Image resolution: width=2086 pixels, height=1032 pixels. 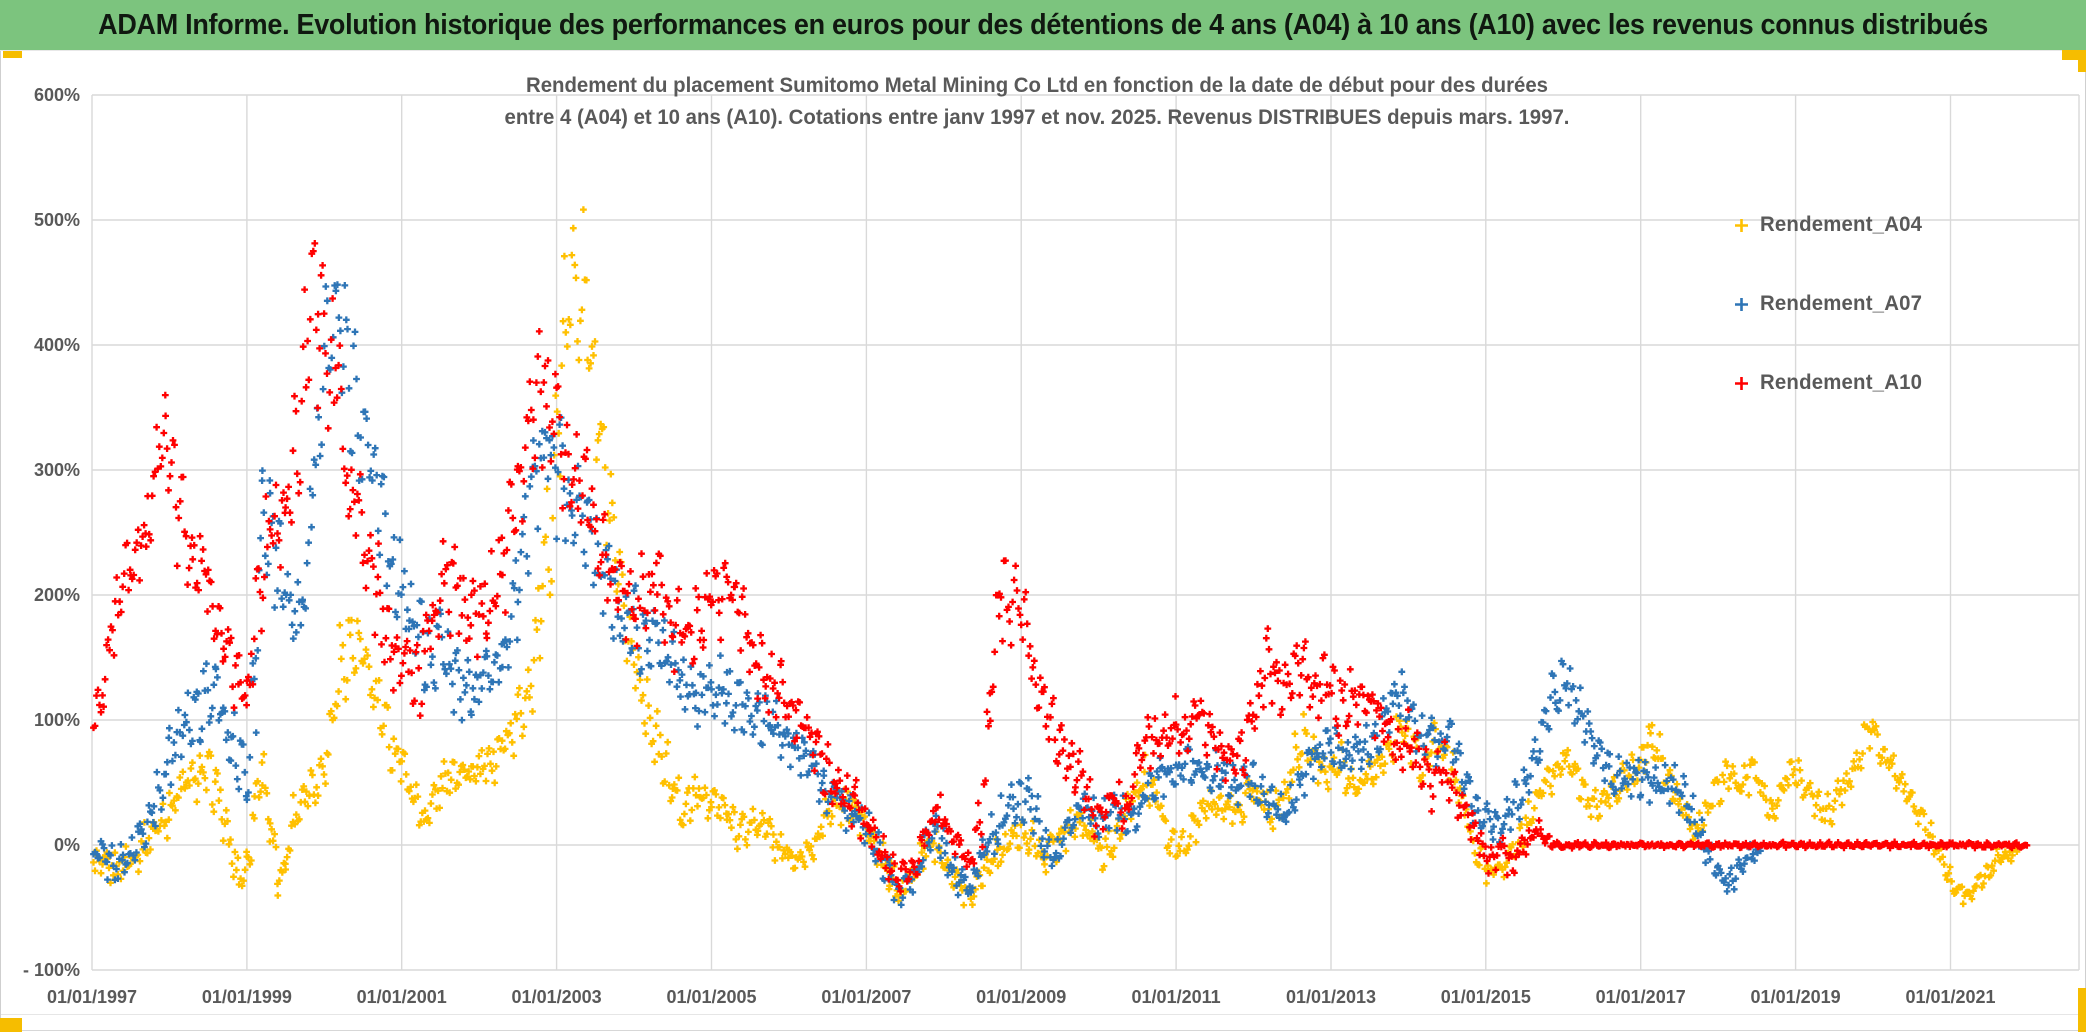 What do you see at coordinates (2074, 55) in the screenshot?
I see `gold-accent-top-right` at bounding box center [2074, 55].